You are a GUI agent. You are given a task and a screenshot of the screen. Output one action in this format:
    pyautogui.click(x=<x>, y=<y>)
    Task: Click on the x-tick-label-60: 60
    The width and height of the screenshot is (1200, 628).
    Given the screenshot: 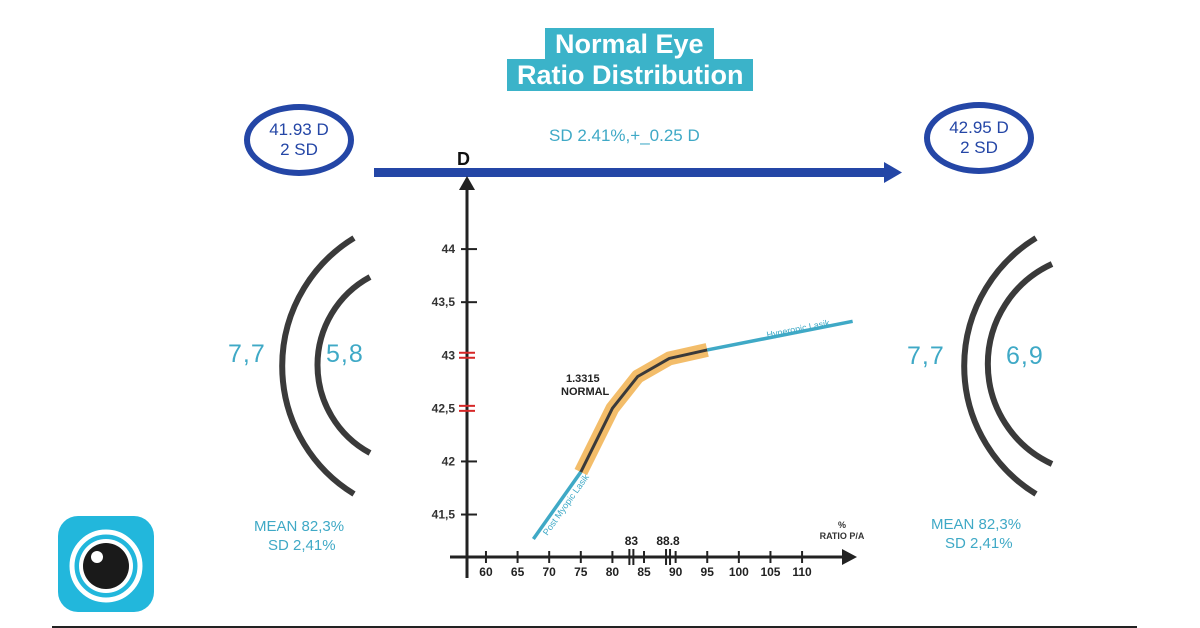 What is the action you would take?
    pyautogui.click(x=486, y=572)
    